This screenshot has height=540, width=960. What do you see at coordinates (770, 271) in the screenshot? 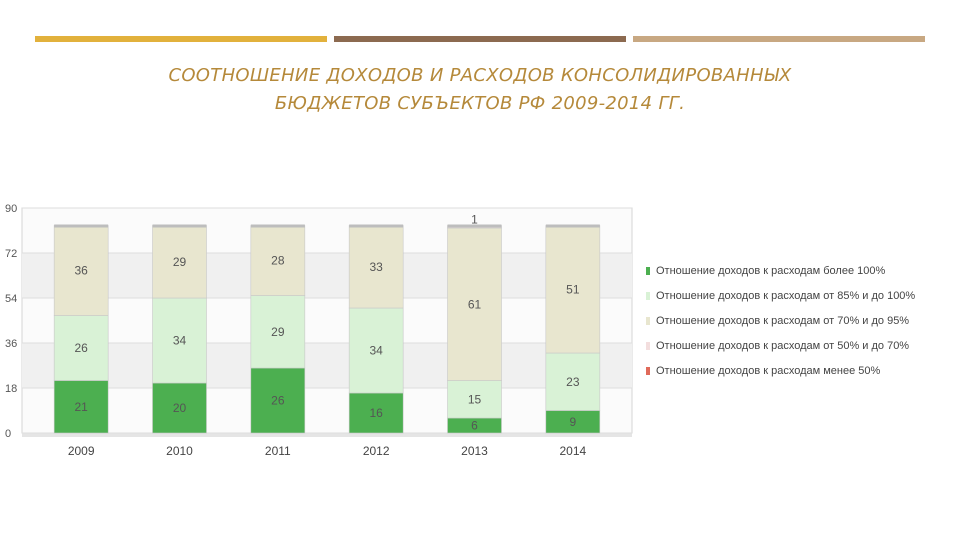
I see `legend-label: Отношение доходов к расходам более 100%` at bounding box center [770, 271].